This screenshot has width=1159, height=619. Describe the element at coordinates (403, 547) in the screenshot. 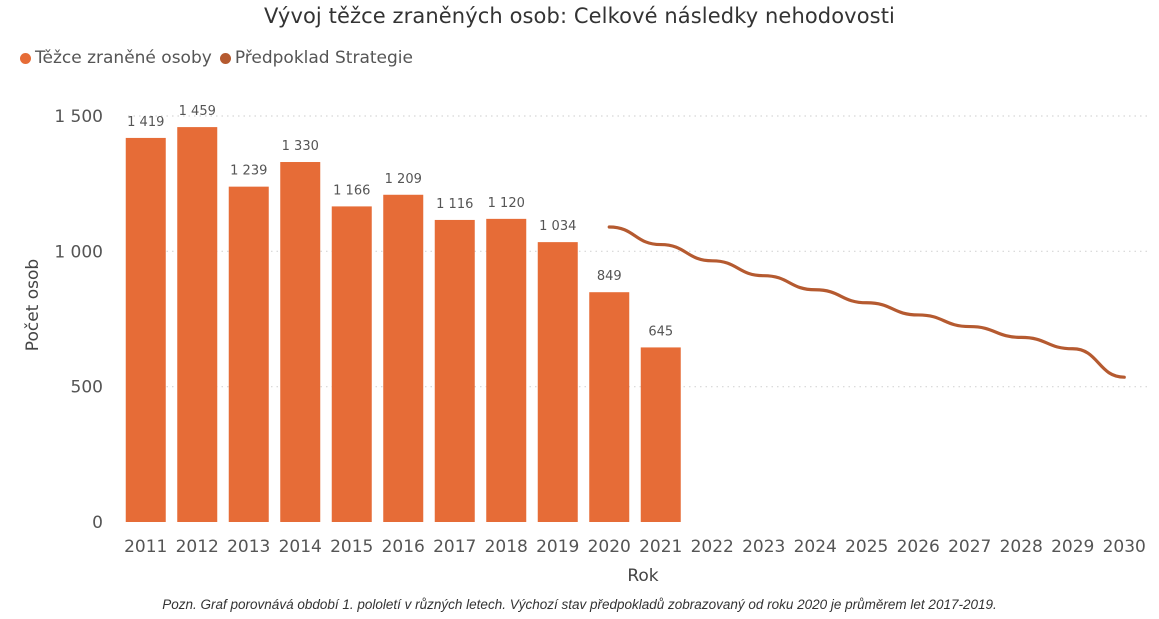

I see `x-tick-label: 2016` at that location.